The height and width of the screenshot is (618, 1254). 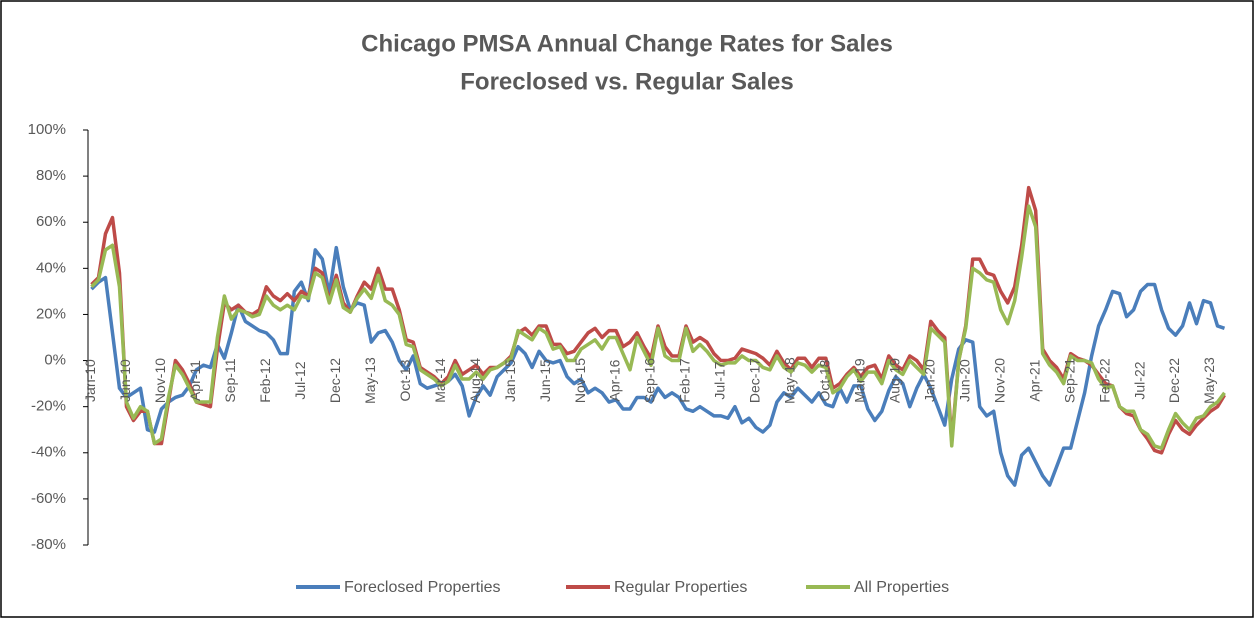 What do you see at coordinates (1139, 380) in the screenshot?
I see `x-tick-label: Jul-22` at bounding box center [1139, 380].